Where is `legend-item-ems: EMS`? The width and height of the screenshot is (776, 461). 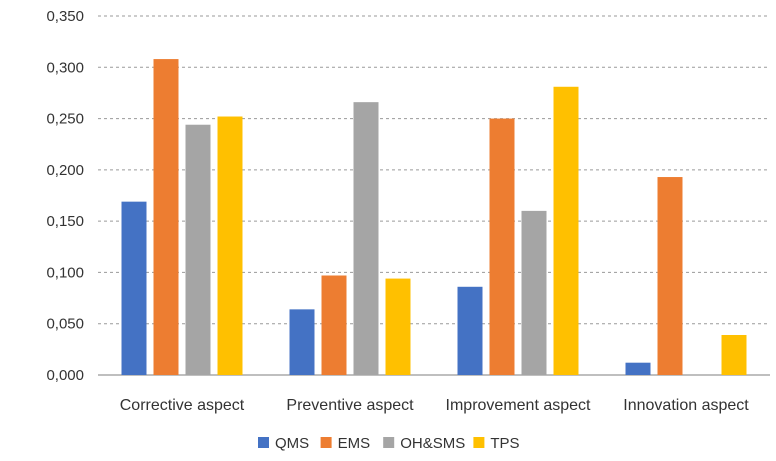 legend-item-ems: EMS is located at coordinates (345, 443).